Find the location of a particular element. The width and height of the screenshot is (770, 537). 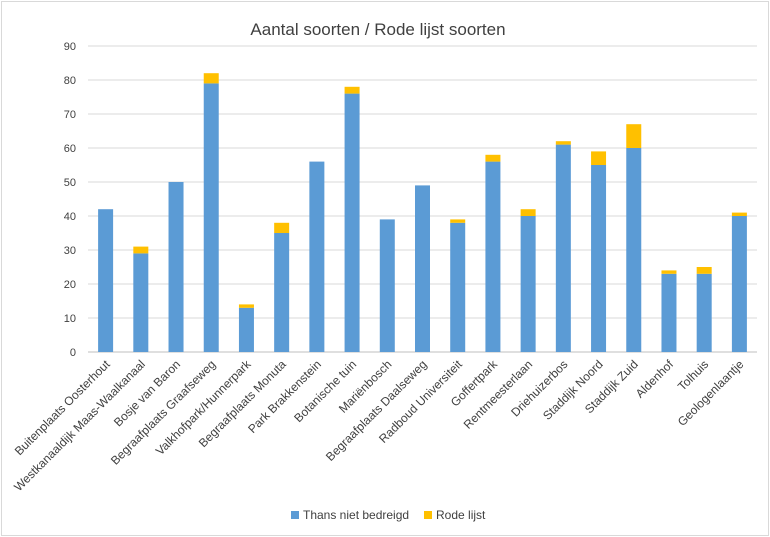

x-tick-label: Botanische tuin is located at coordinates (325, 391).